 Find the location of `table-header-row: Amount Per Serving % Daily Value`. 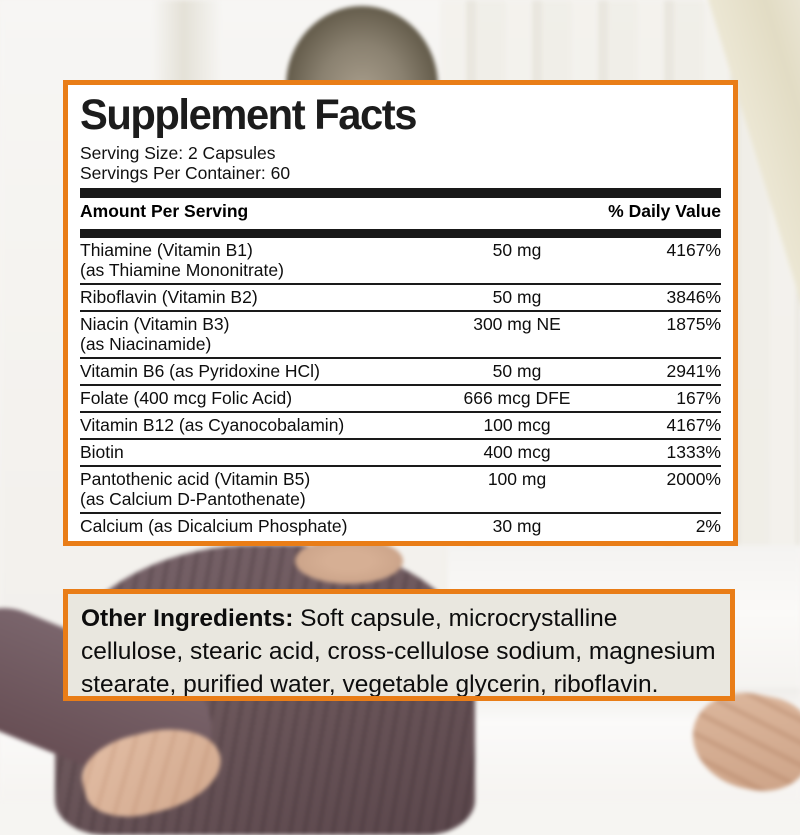

table-header-row: Amount Per Serving % Daily Value is located at coordinates (400, 211).